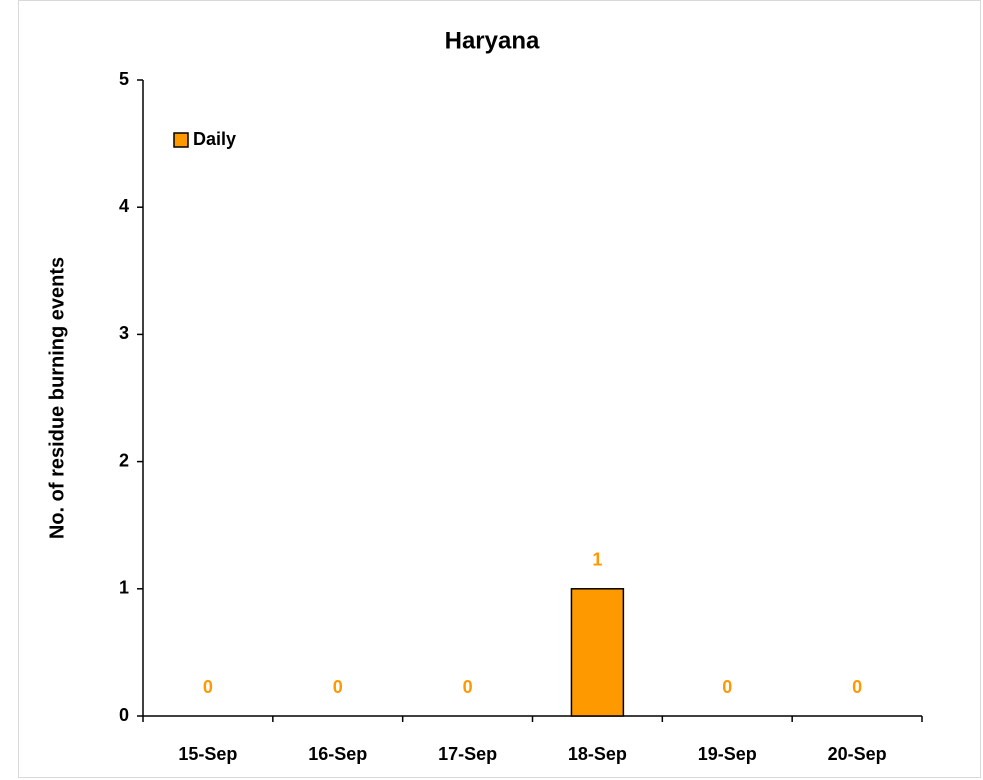 The image size is (983, 780). I want to click on legend-label: Daily, so click(214, 139).